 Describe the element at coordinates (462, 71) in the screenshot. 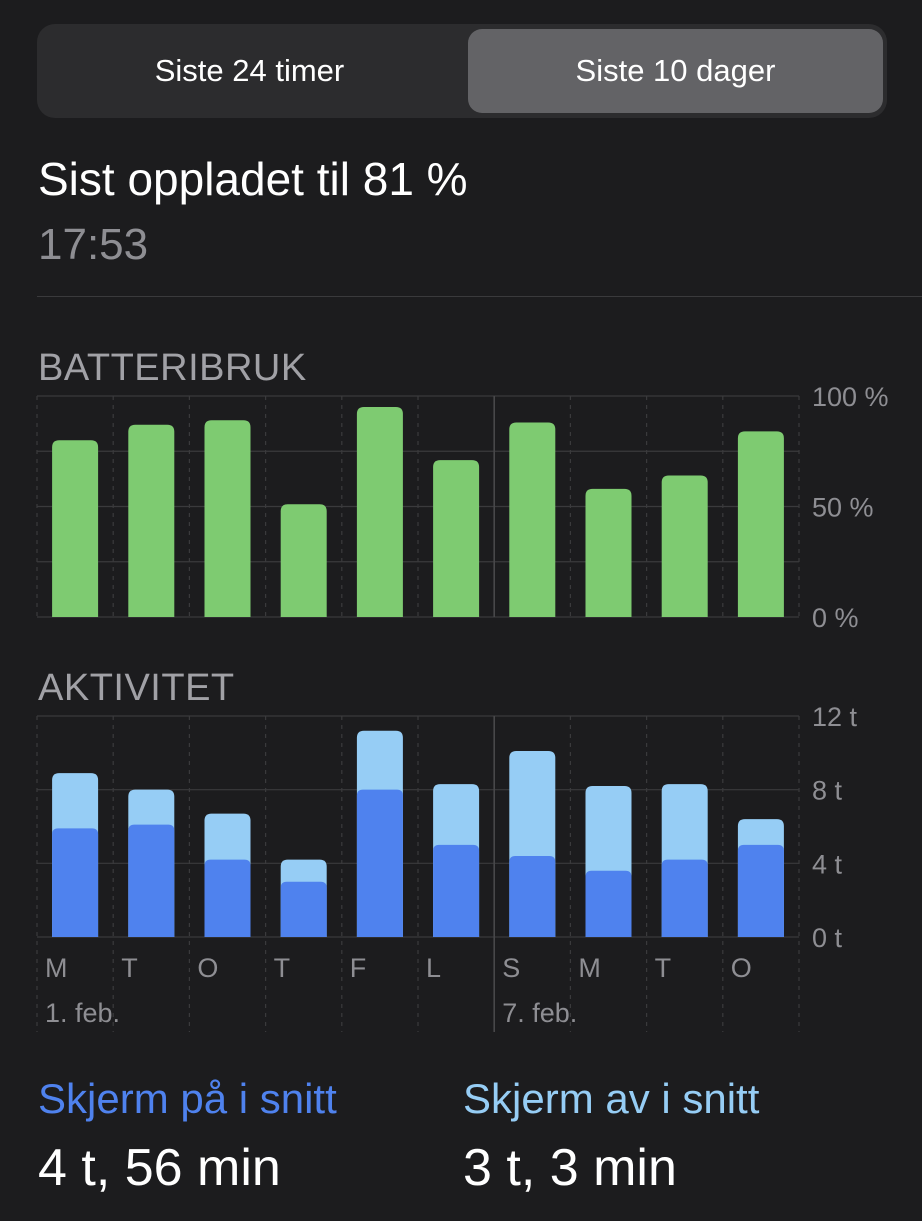

I see `time-range-segmented-control: Siste 24 timer Siste 10 dager` at that location.